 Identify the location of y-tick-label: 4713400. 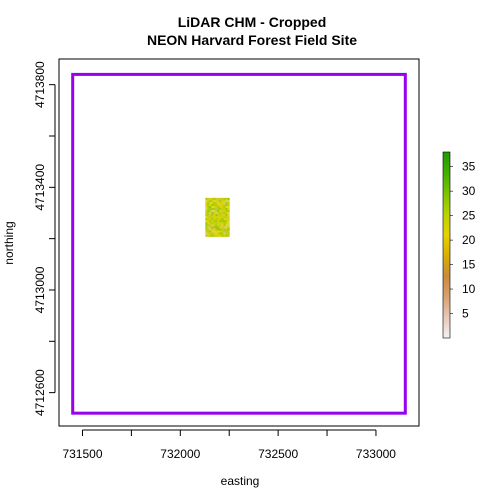
(40, 187).